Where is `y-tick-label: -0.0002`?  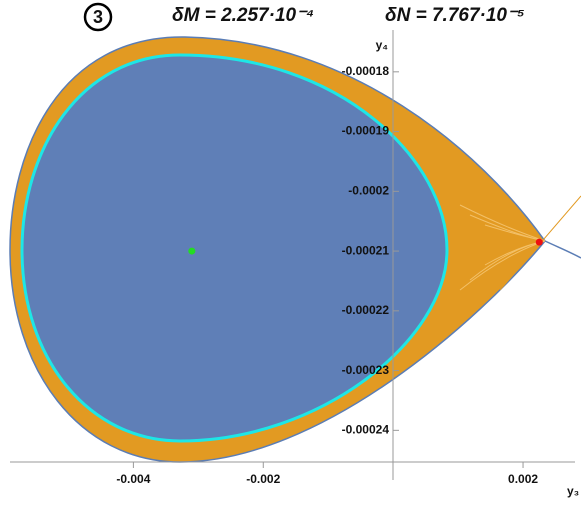
y-tick-label: -0.0002 is located at coordinates (368, 190).